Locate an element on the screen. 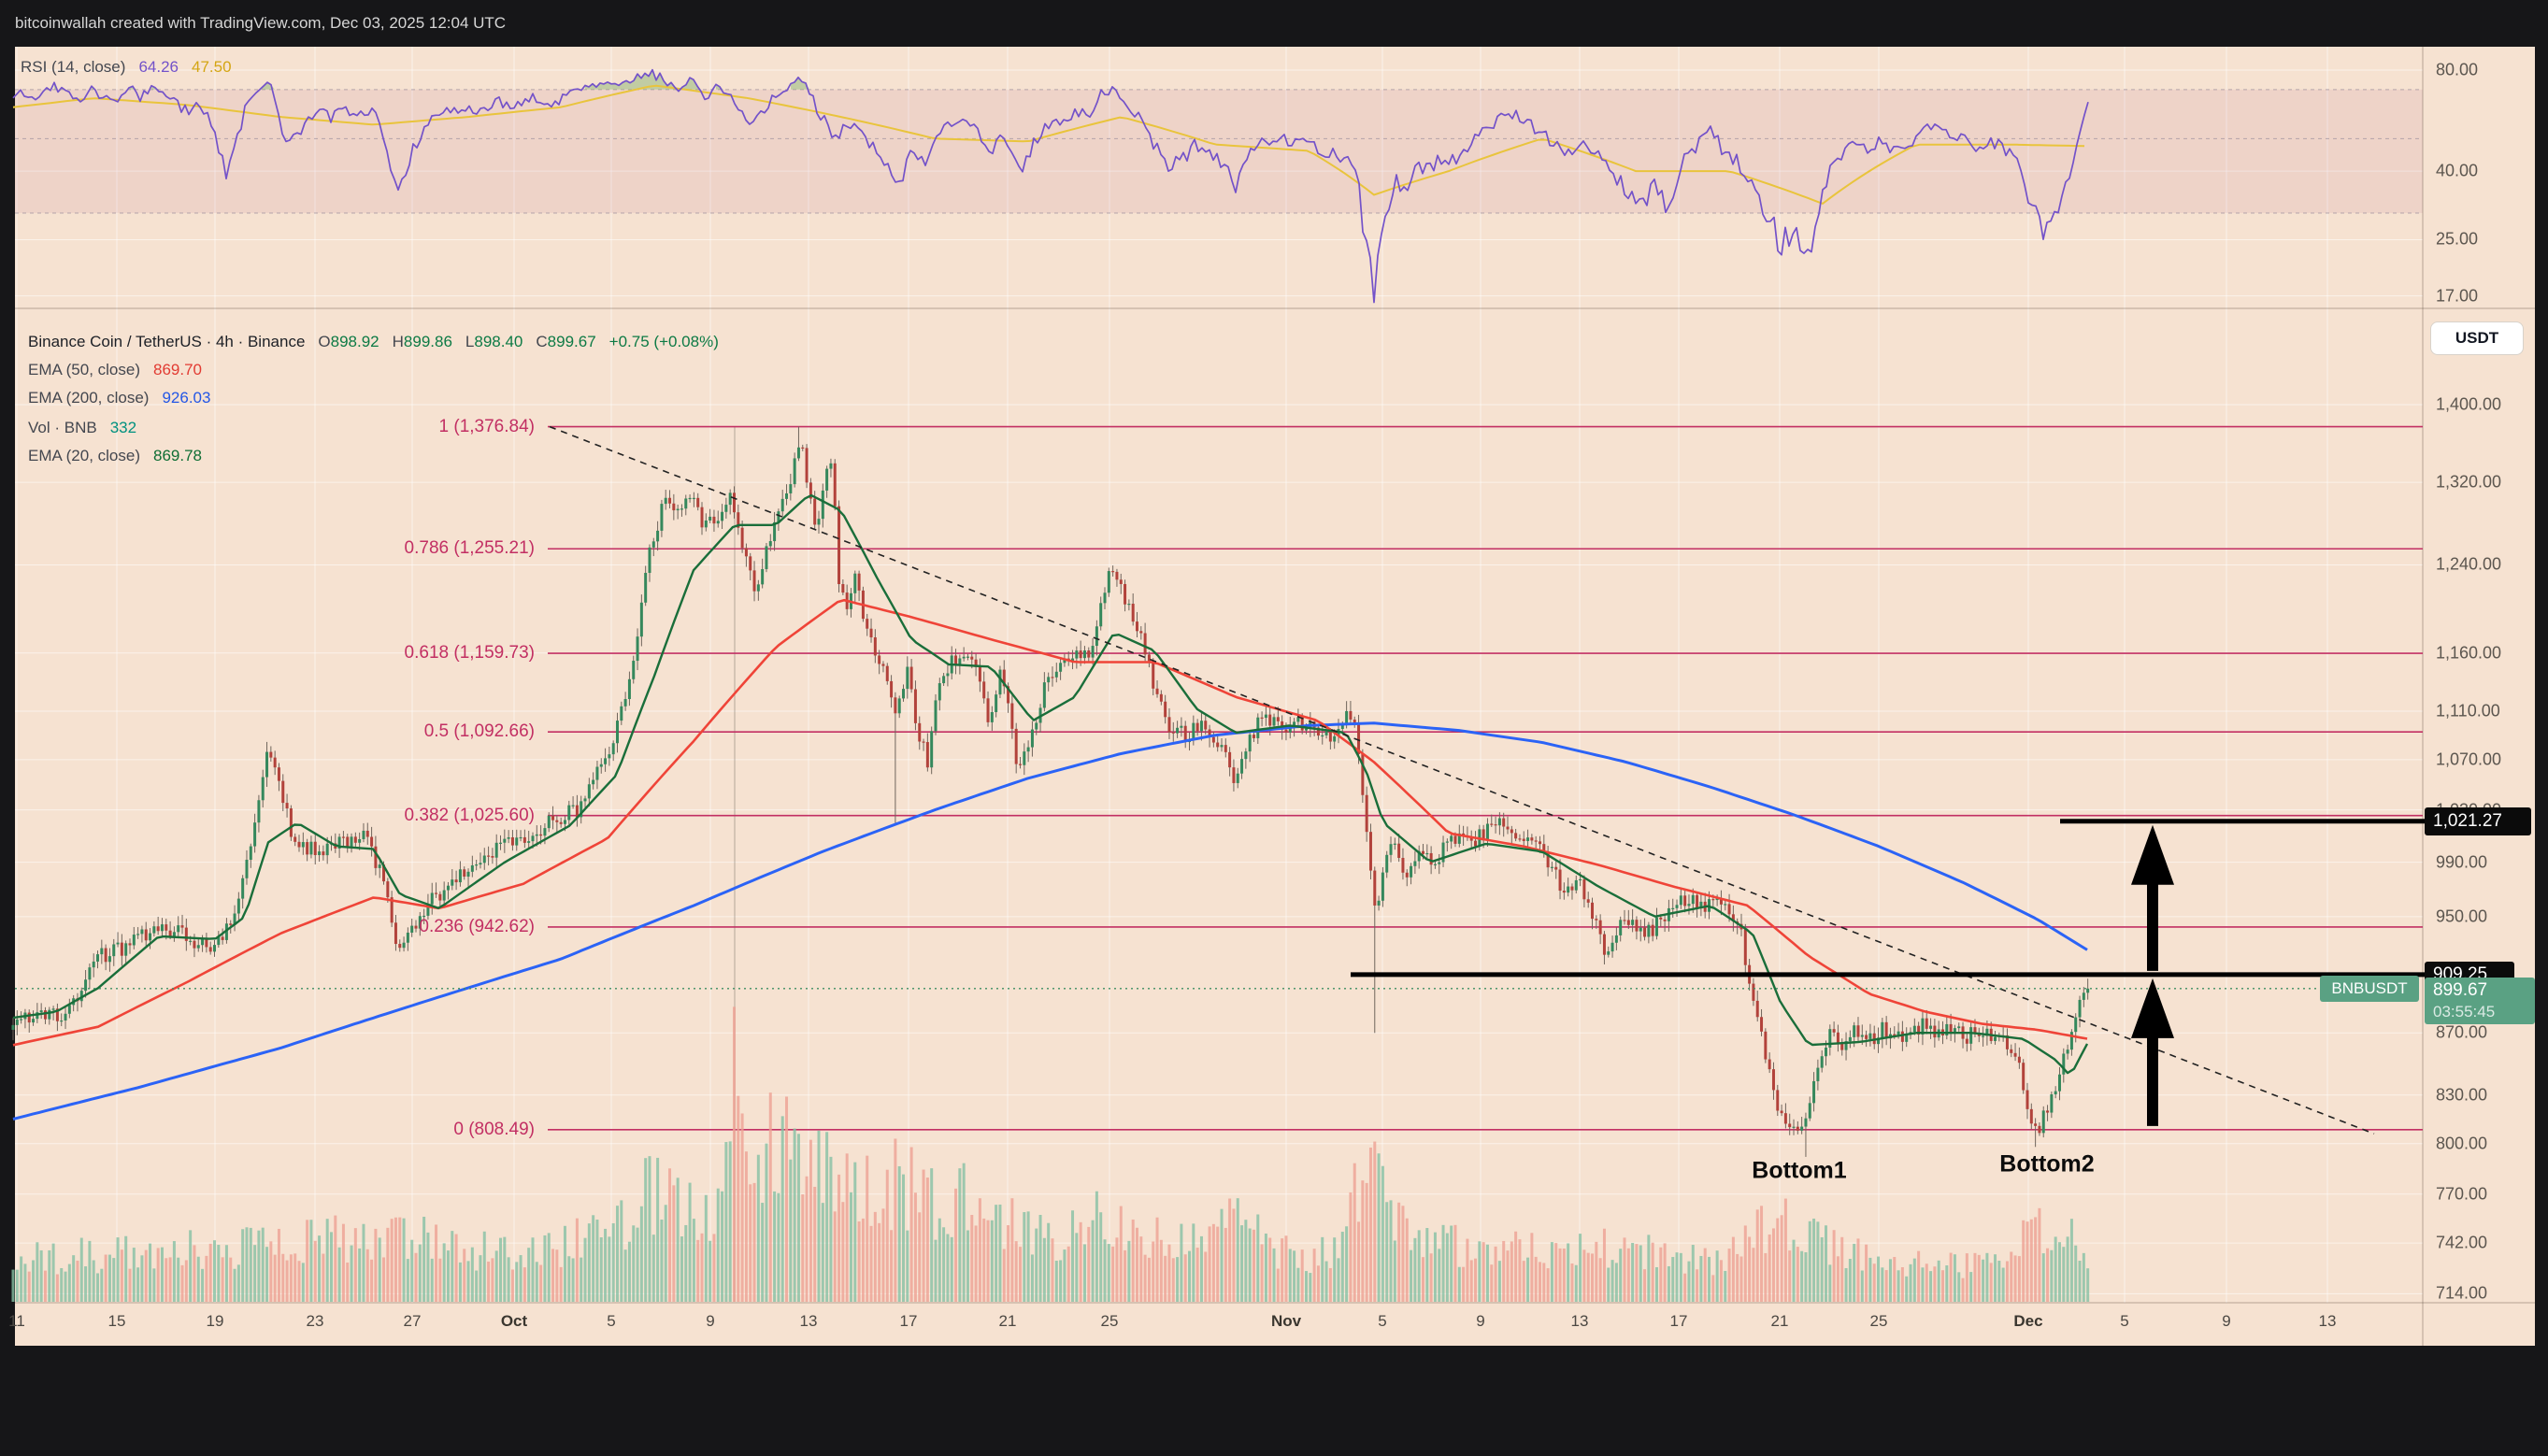  time-tick-label: 15 is located at coordinates (117, 1321).